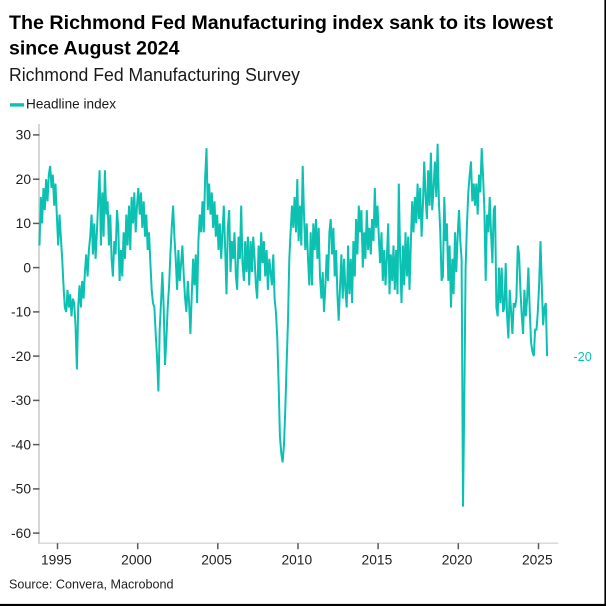  What do you see at coordinates (56, 560) in the screenshot?
I see `svg-text: 1995` at bounding box center [56, 560].